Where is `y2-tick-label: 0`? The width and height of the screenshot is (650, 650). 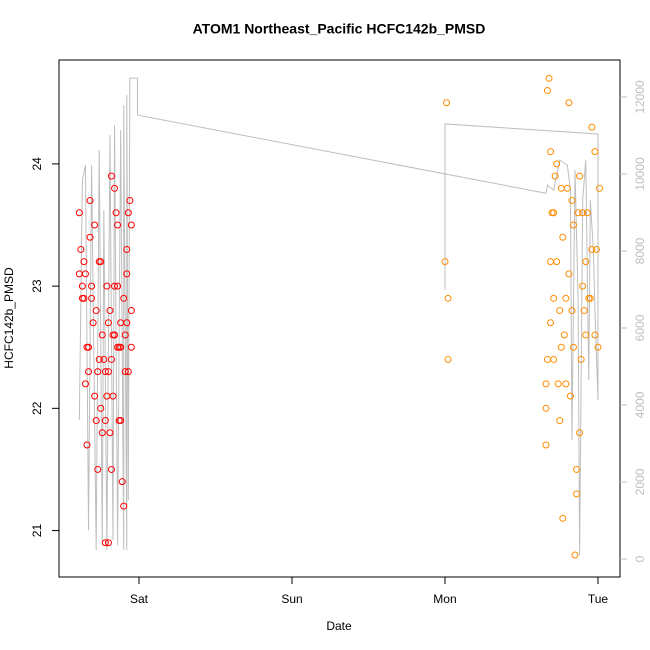 y2-tick-label: 0 is located at coordinates (640, 558).